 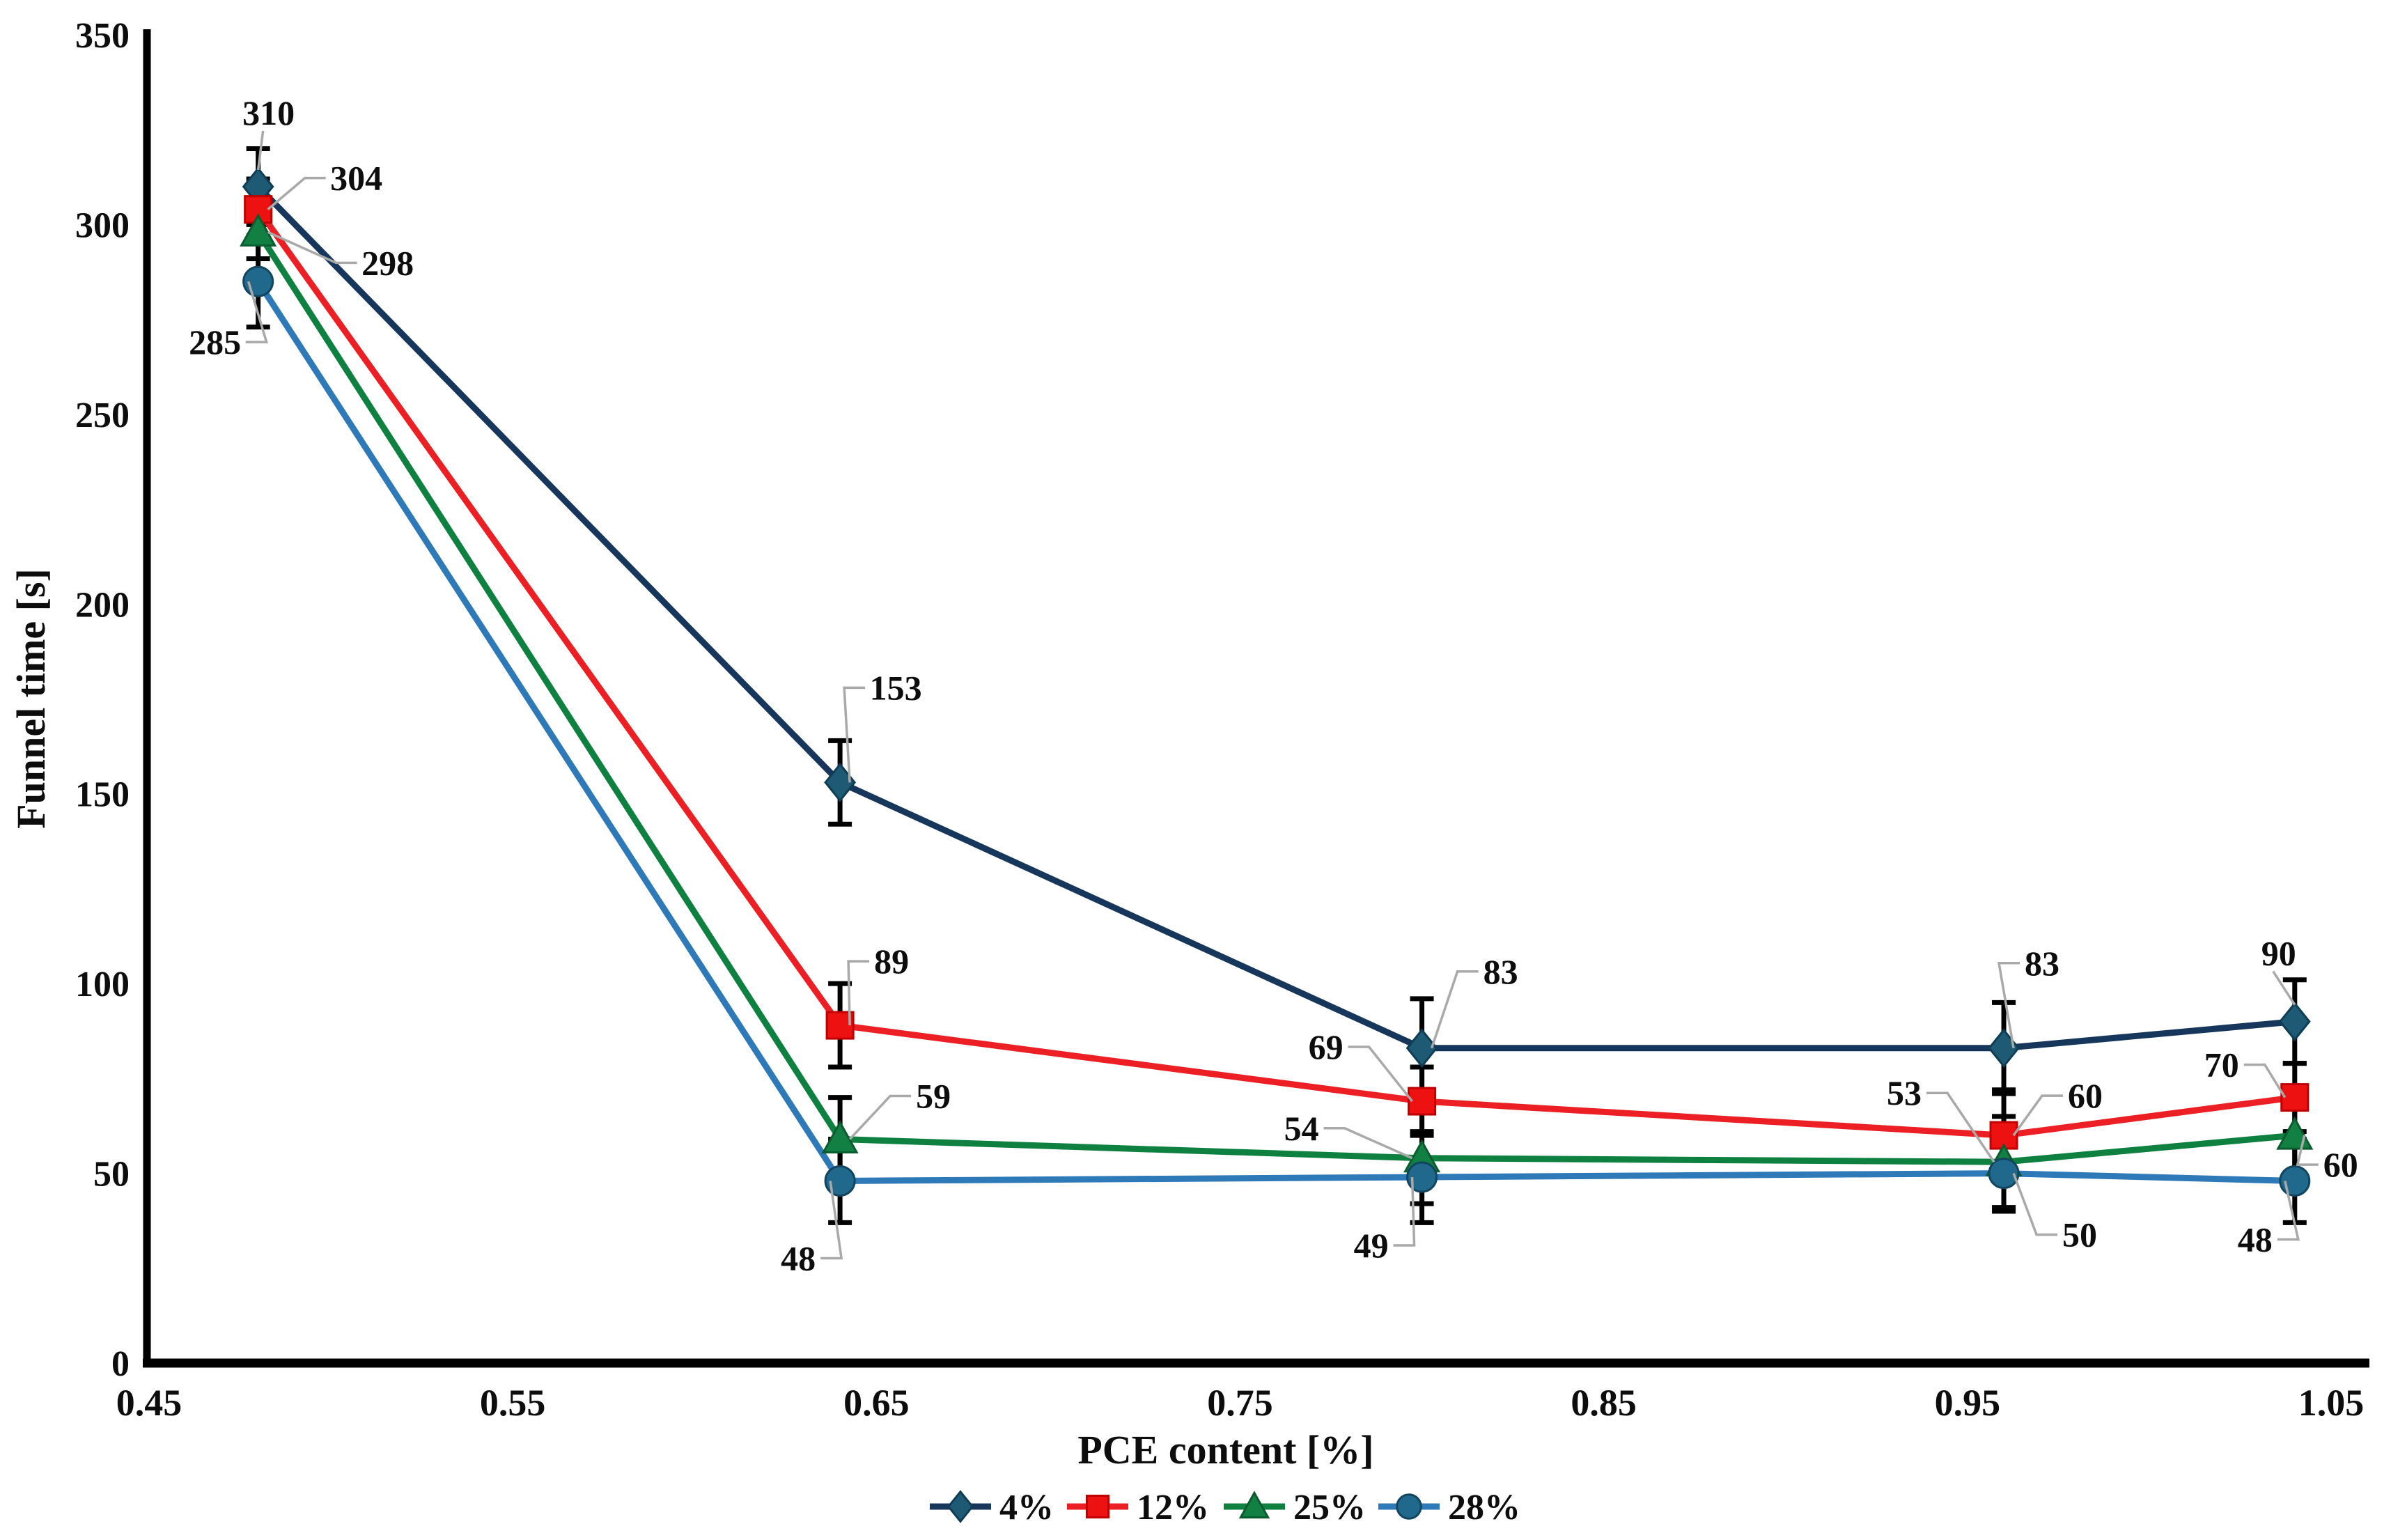 I want to click on x-tick-label: 0.65, so click(x=877, y=1403).